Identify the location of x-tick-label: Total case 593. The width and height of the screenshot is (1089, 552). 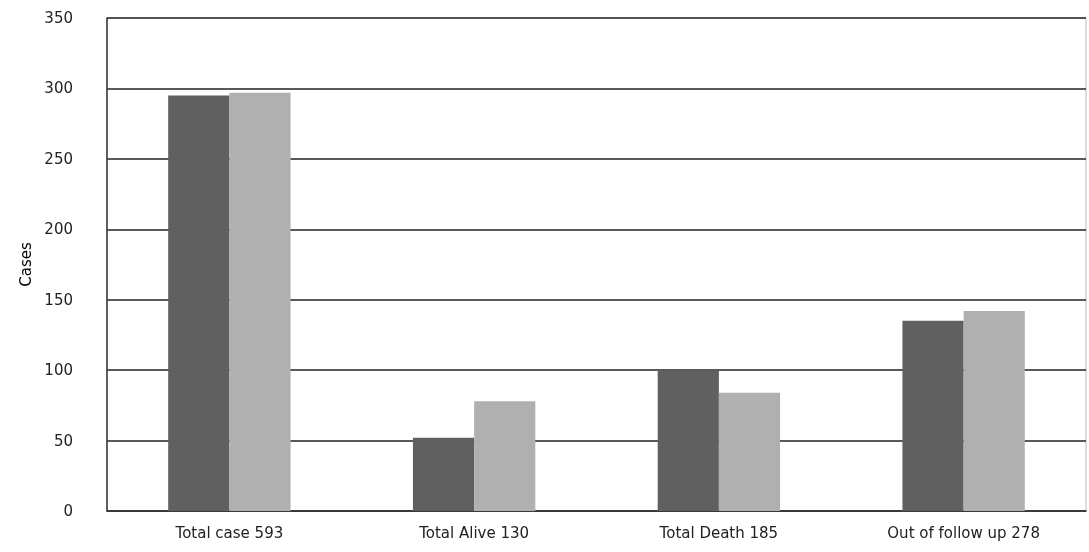
(229, 532).